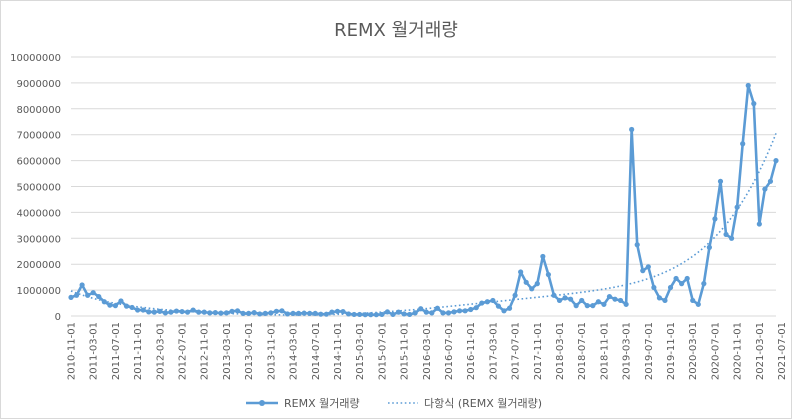 The image size is (792, 419). I want to click on x-tick-label: 2012-11-01, so click(205, 351).